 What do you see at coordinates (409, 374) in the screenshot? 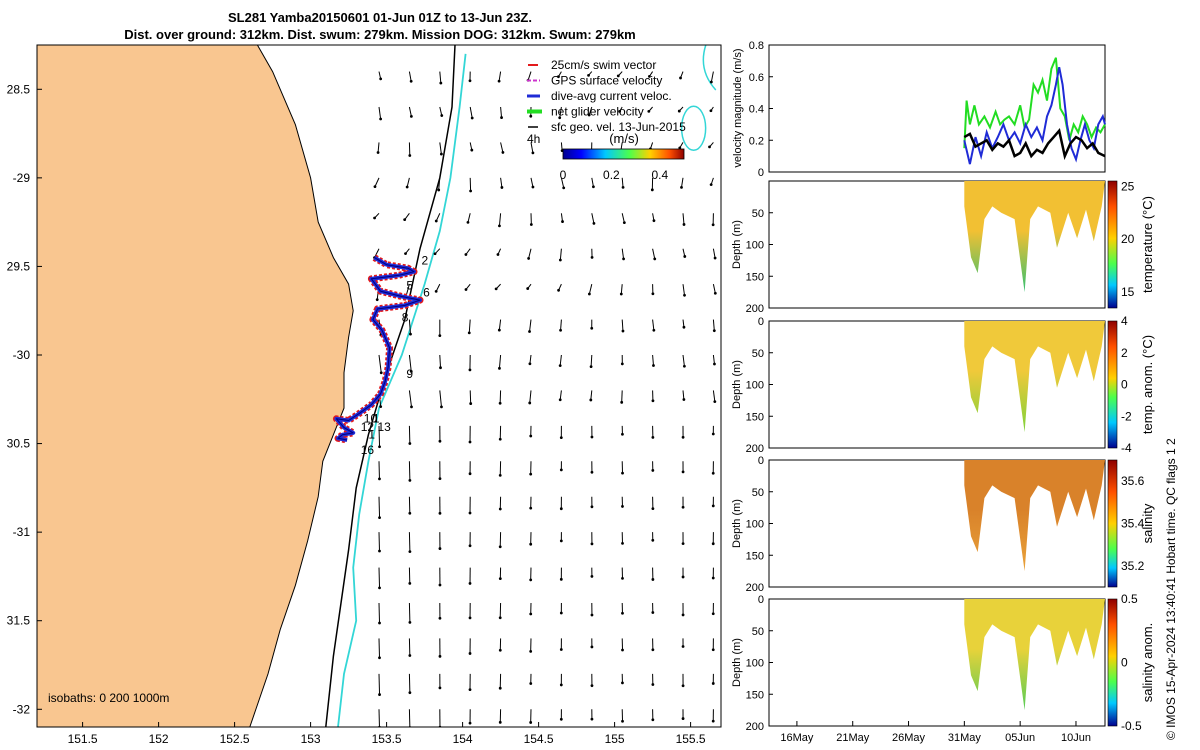
I see `track-day-label: 9` at bounding box center [409, 374].